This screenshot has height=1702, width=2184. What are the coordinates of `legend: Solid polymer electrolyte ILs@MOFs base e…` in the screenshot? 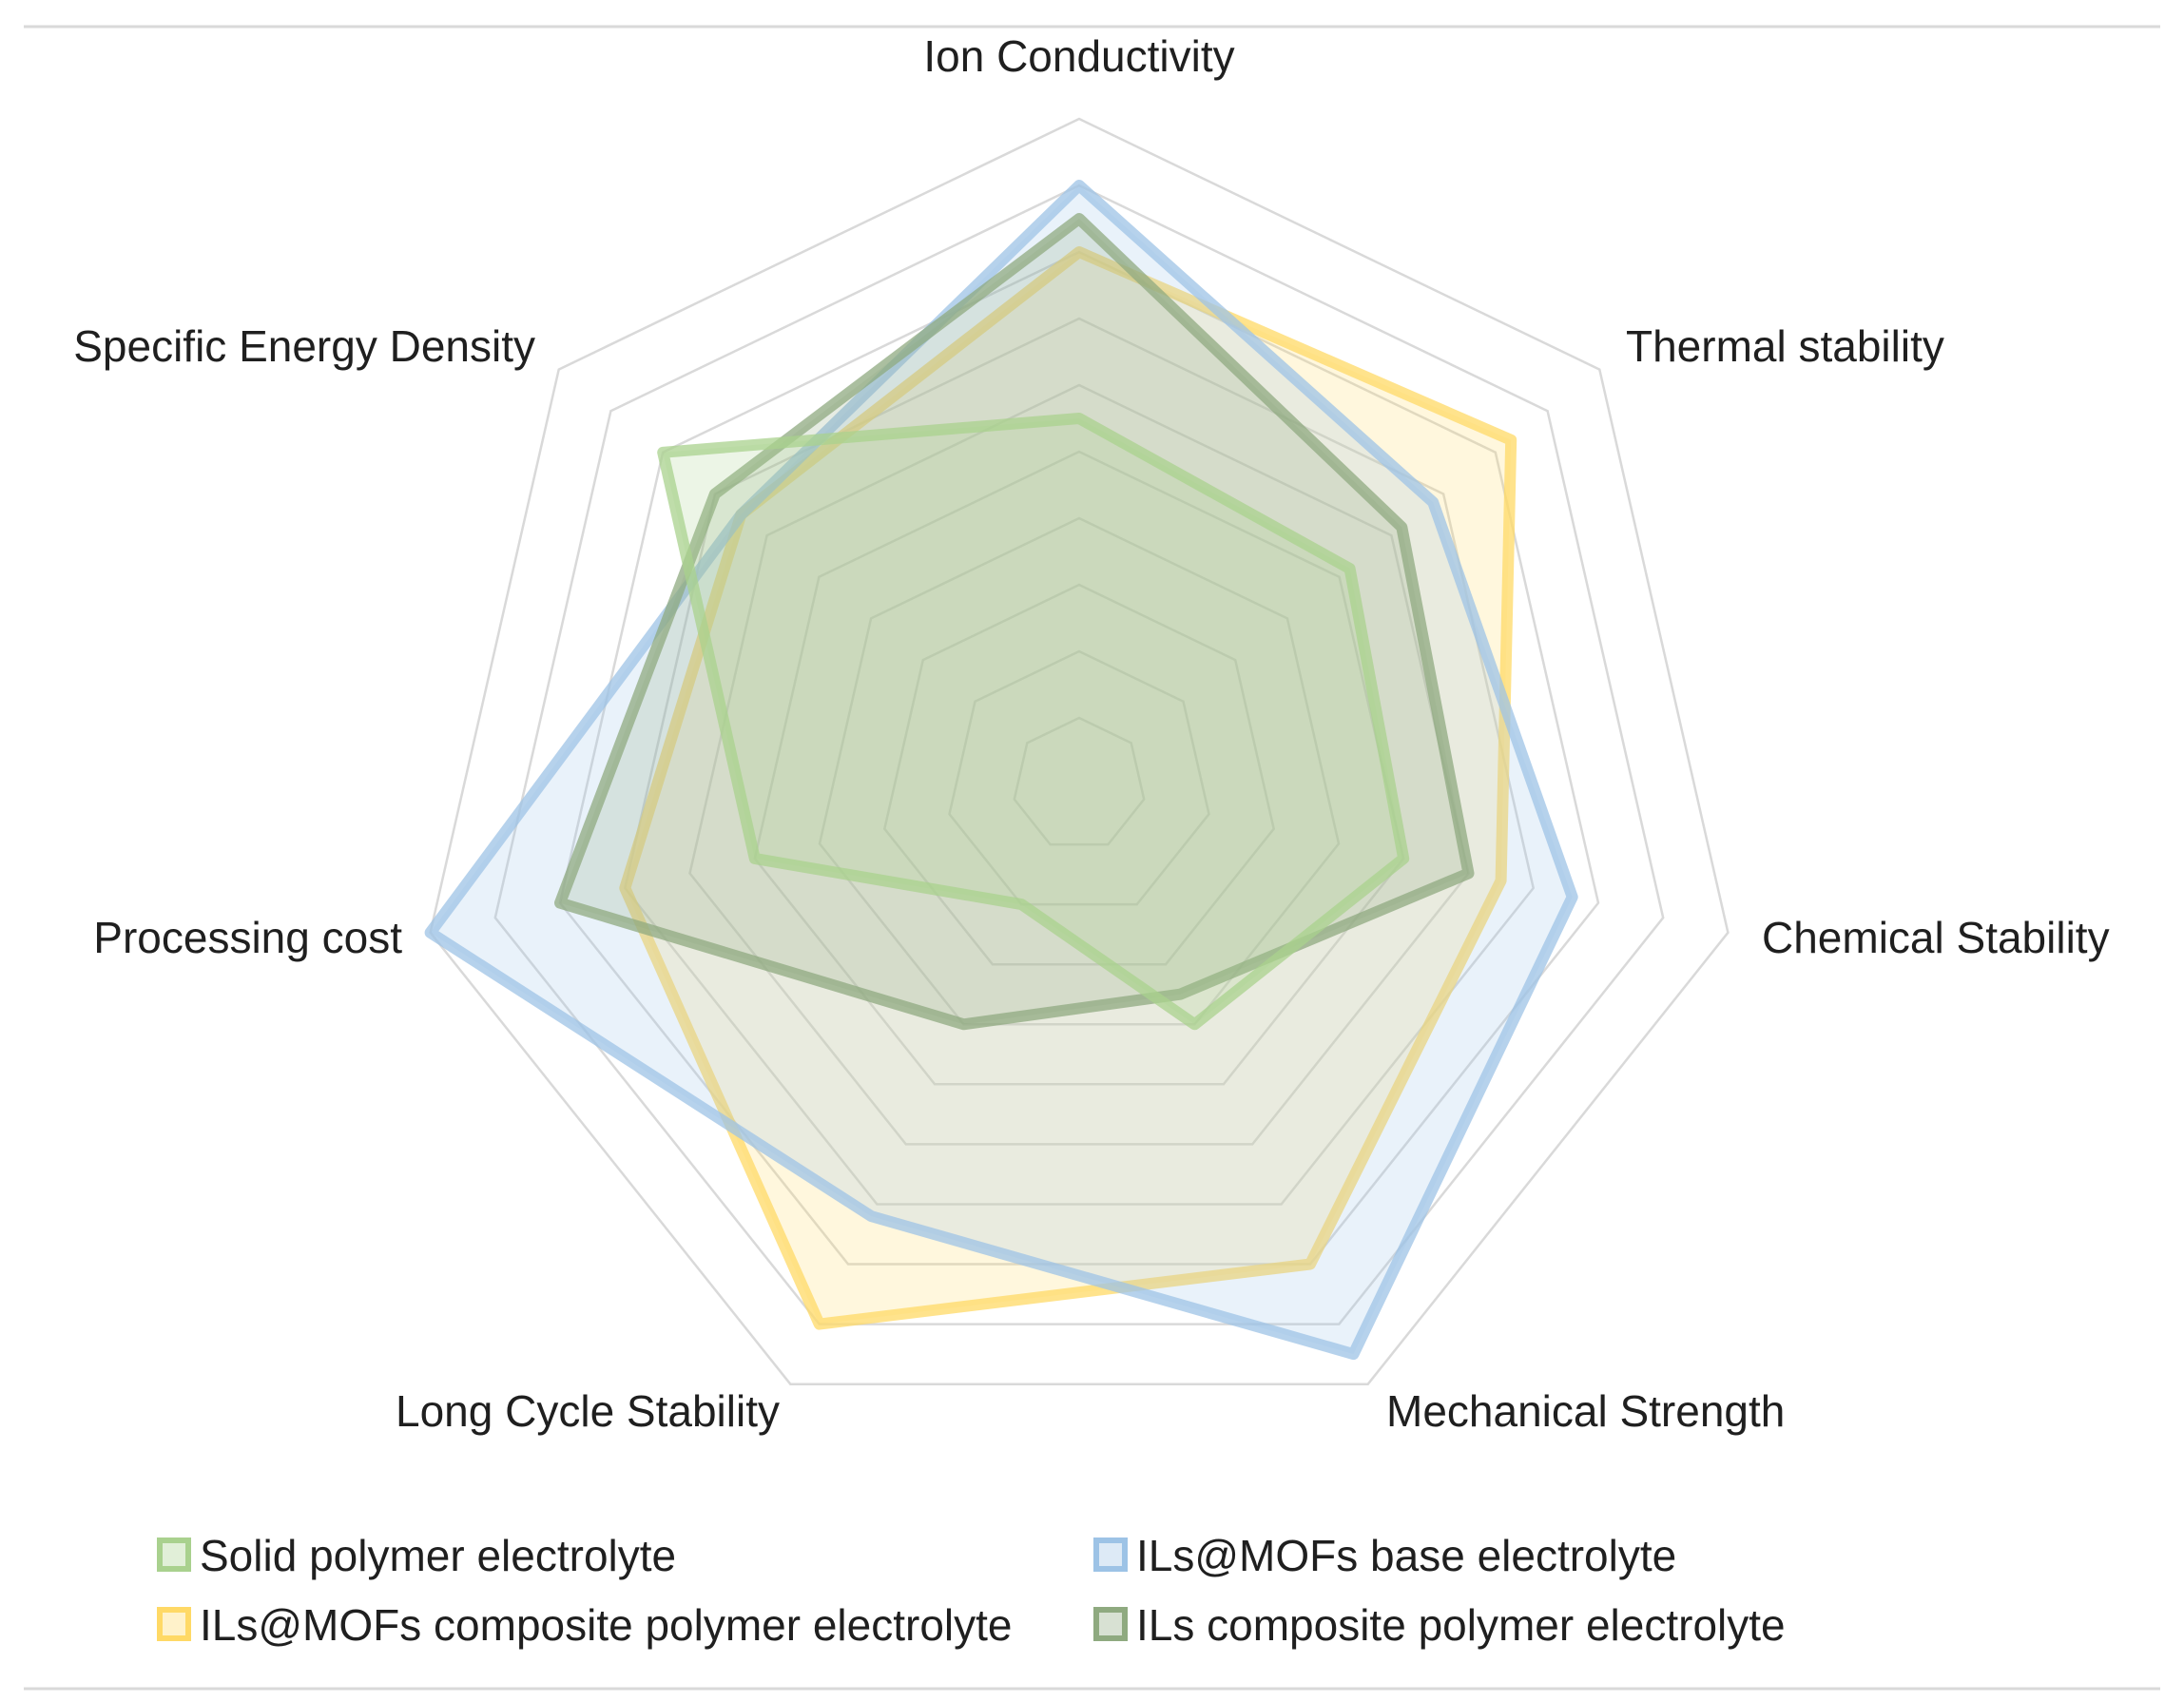 It's located at (971, 1590).